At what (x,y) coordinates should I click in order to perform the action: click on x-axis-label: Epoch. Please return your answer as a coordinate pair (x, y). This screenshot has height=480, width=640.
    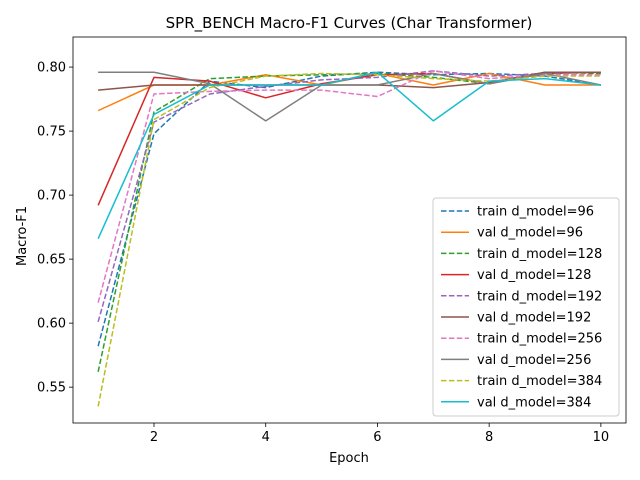
    Looking at the image, I should click on (349, 458).